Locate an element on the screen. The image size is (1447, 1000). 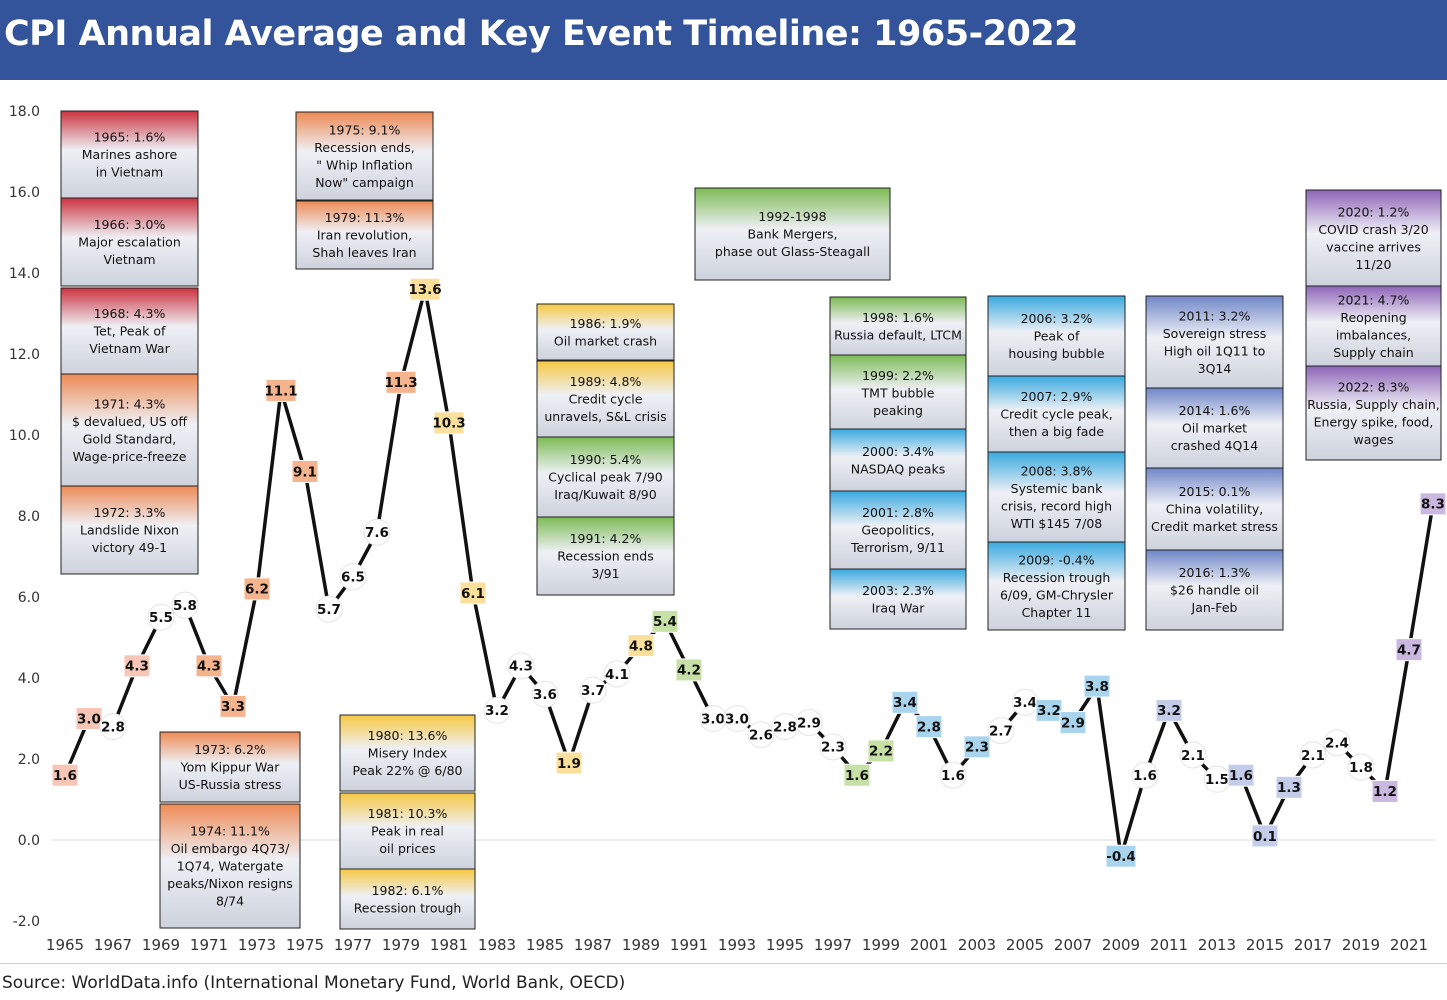
data-label: 4.3 is located at coordinates (209, 666).